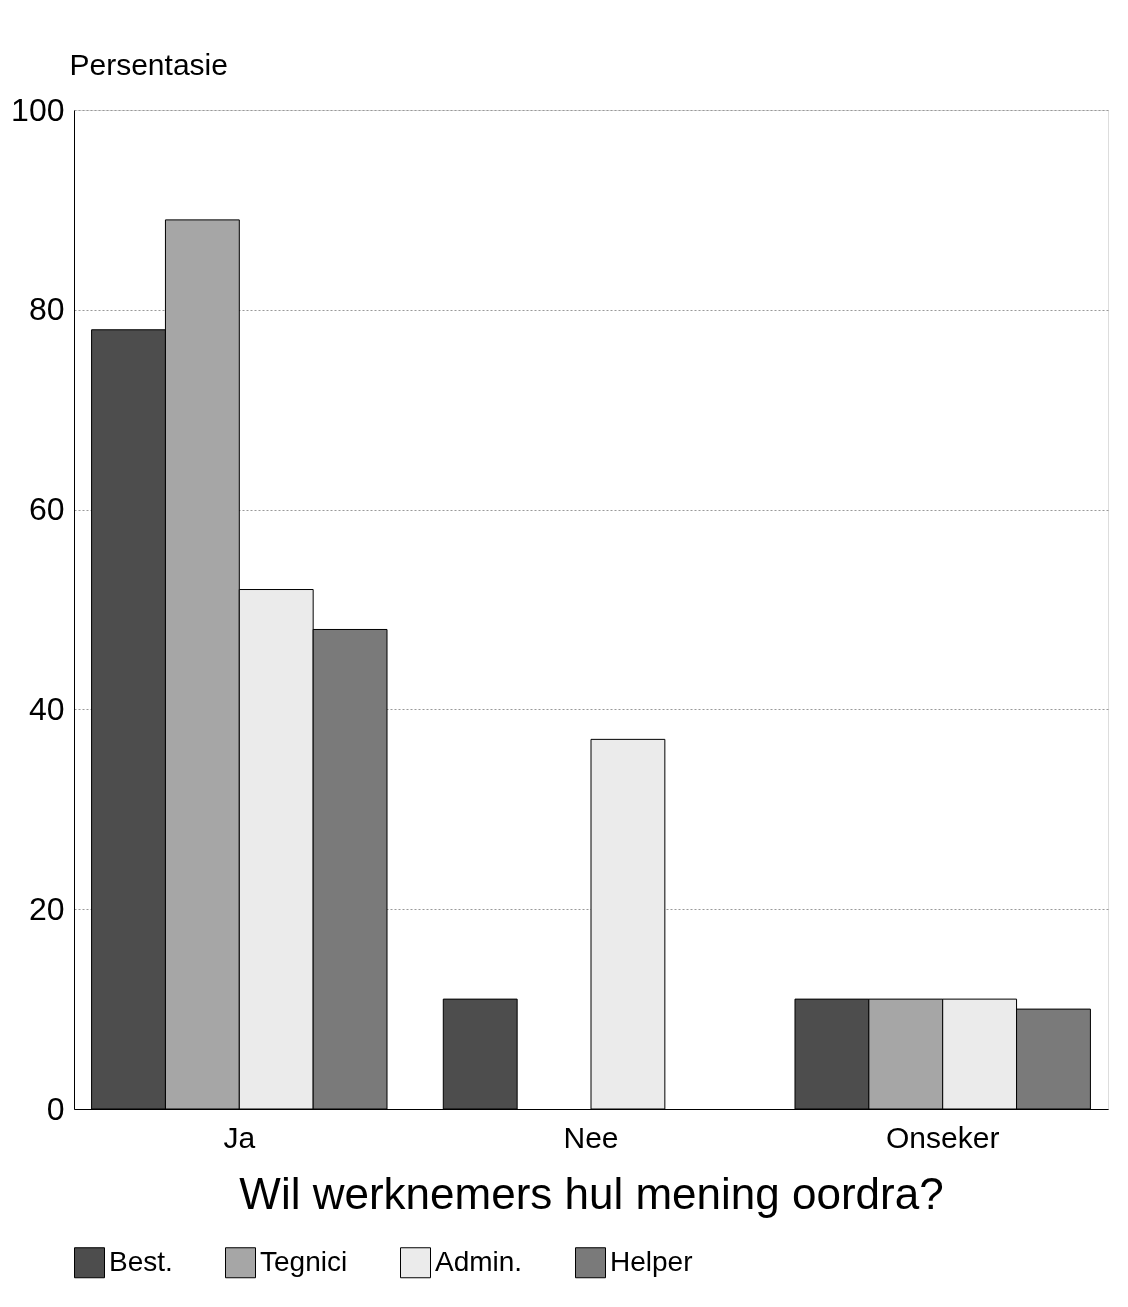  I want to click on x-tick-label: Nee, so click(591, 1137).